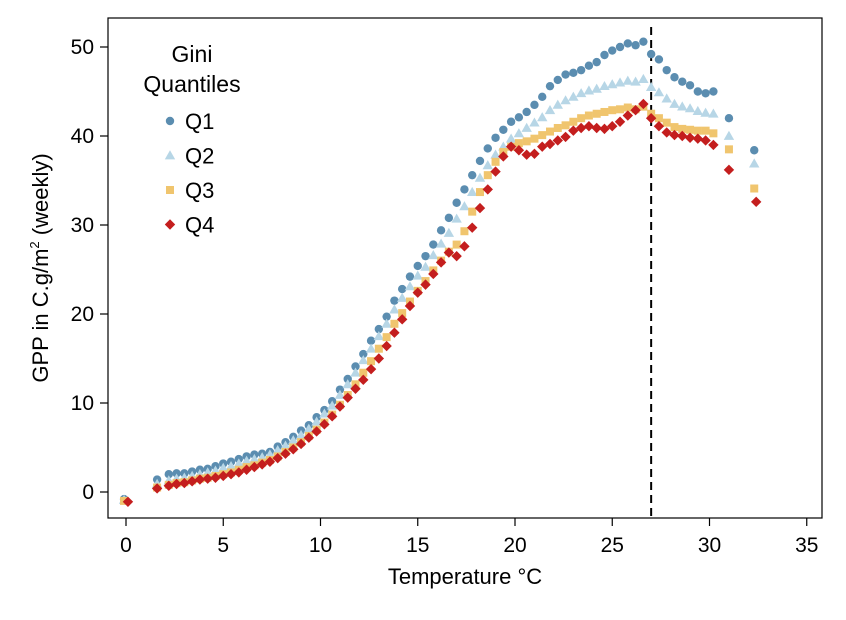 The height and width of the screenshot is (620, 846). Describe the element at coordinates (191, 84) in the screenshot. I see `legend-title-line2: Quantiles` at that location.